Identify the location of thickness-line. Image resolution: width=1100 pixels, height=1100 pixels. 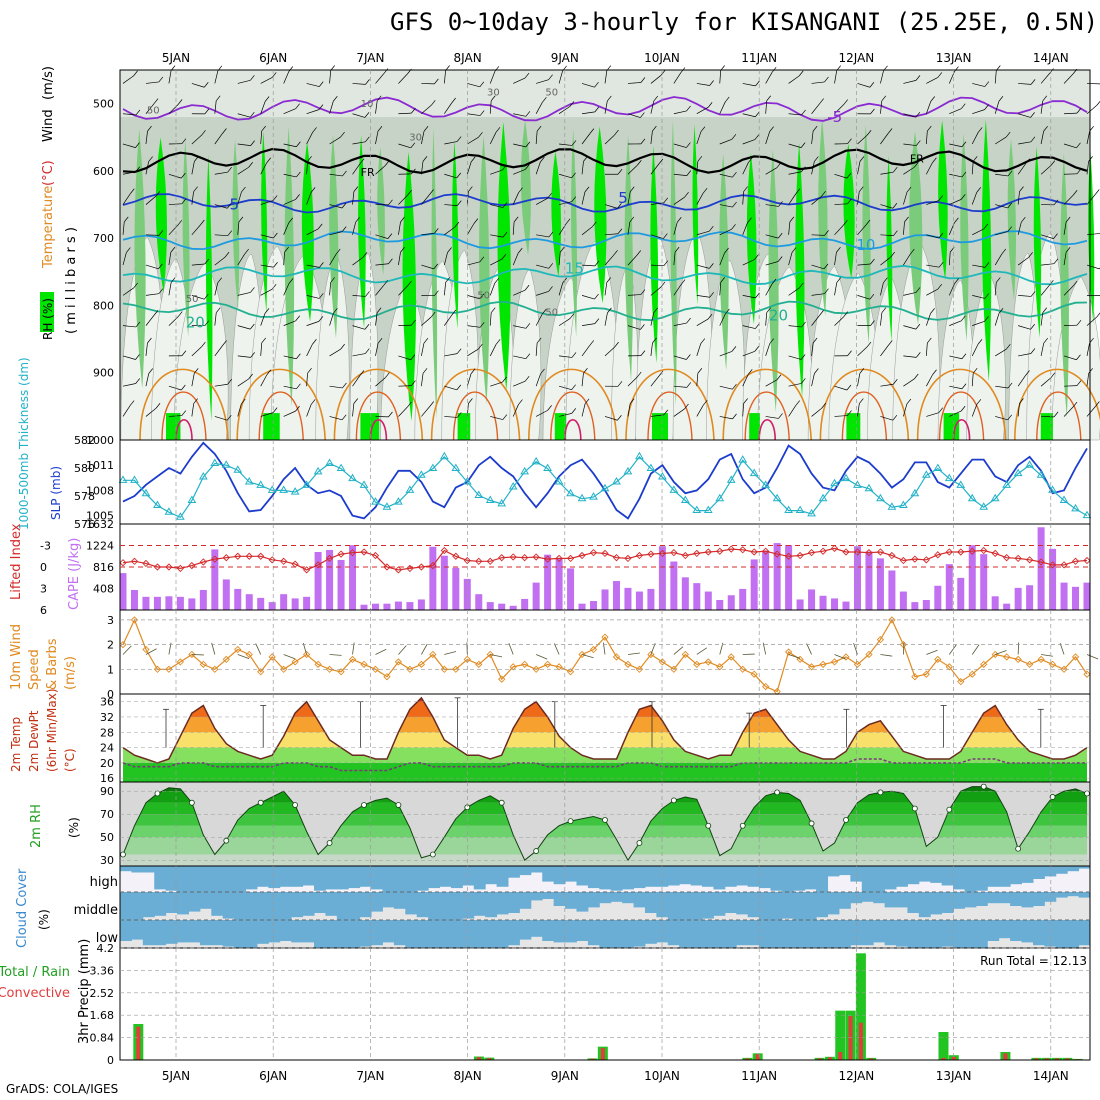
(605, 480).